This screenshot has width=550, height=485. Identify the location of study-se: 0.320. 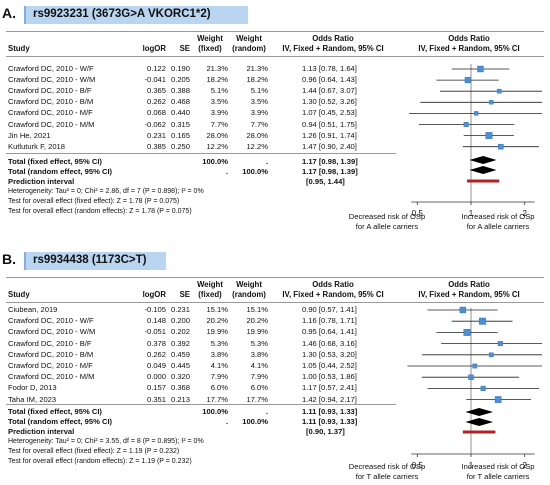
(180, 377).